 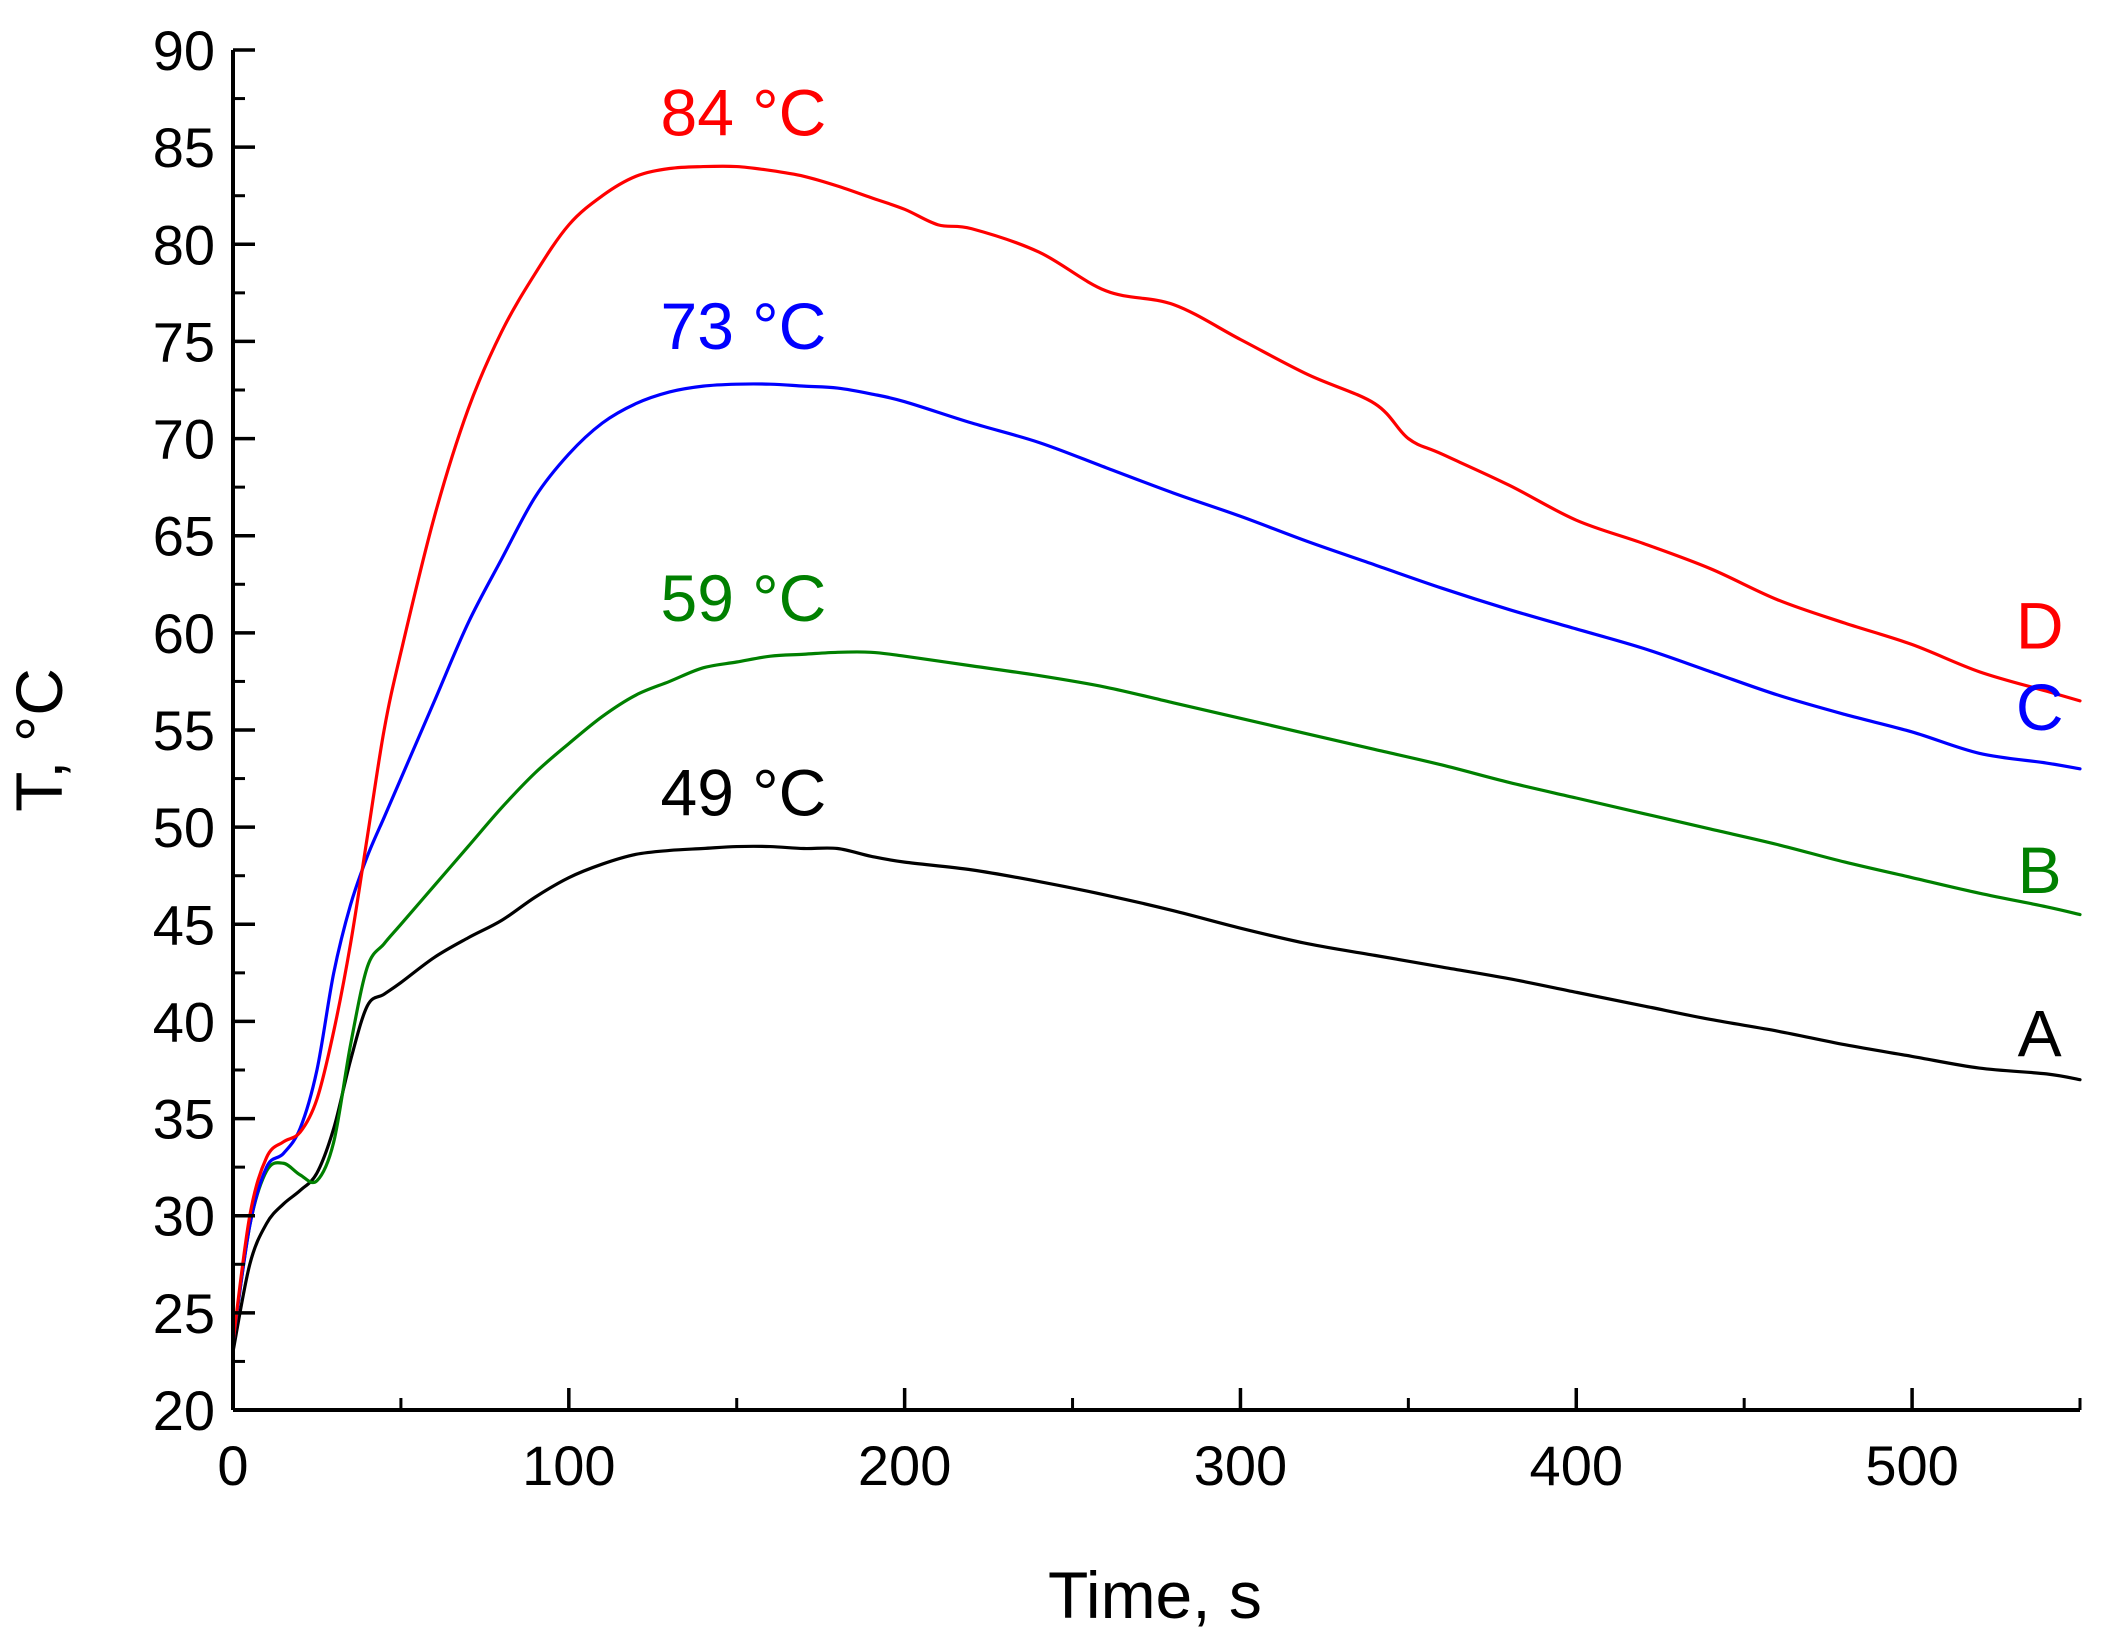 What do you see at coordinates (744, 598) in the screenshot?
I see `peak-label-b: 59 °C` at bounding box center [744, 598].